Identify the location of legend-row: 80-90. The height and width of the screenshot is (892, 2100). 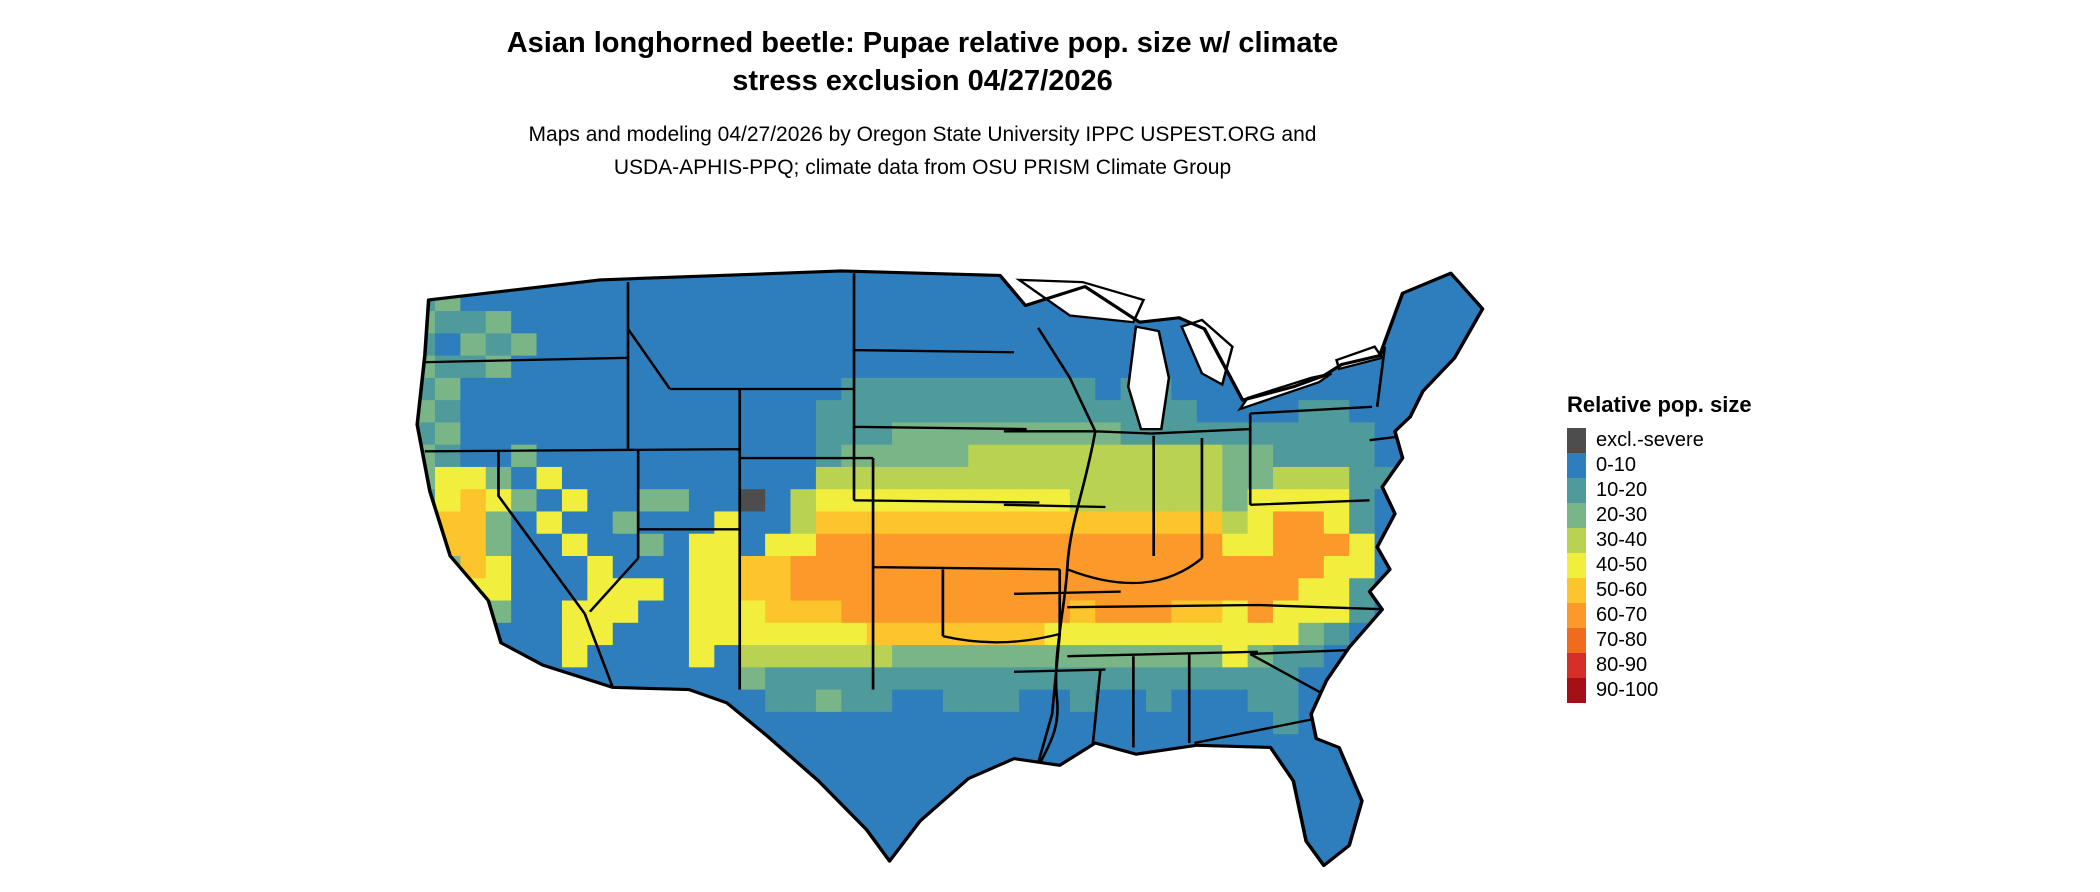
(1659, 665).